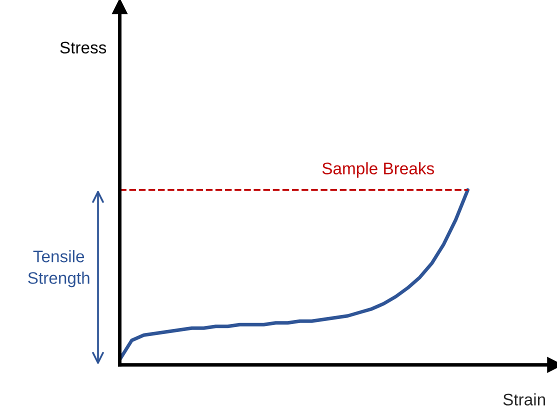 The width and height of the screenshot is (557, 417). Describe the element at coordinates (59, 269) in the screenshot. I see `text: Tensile Strength` at that location.